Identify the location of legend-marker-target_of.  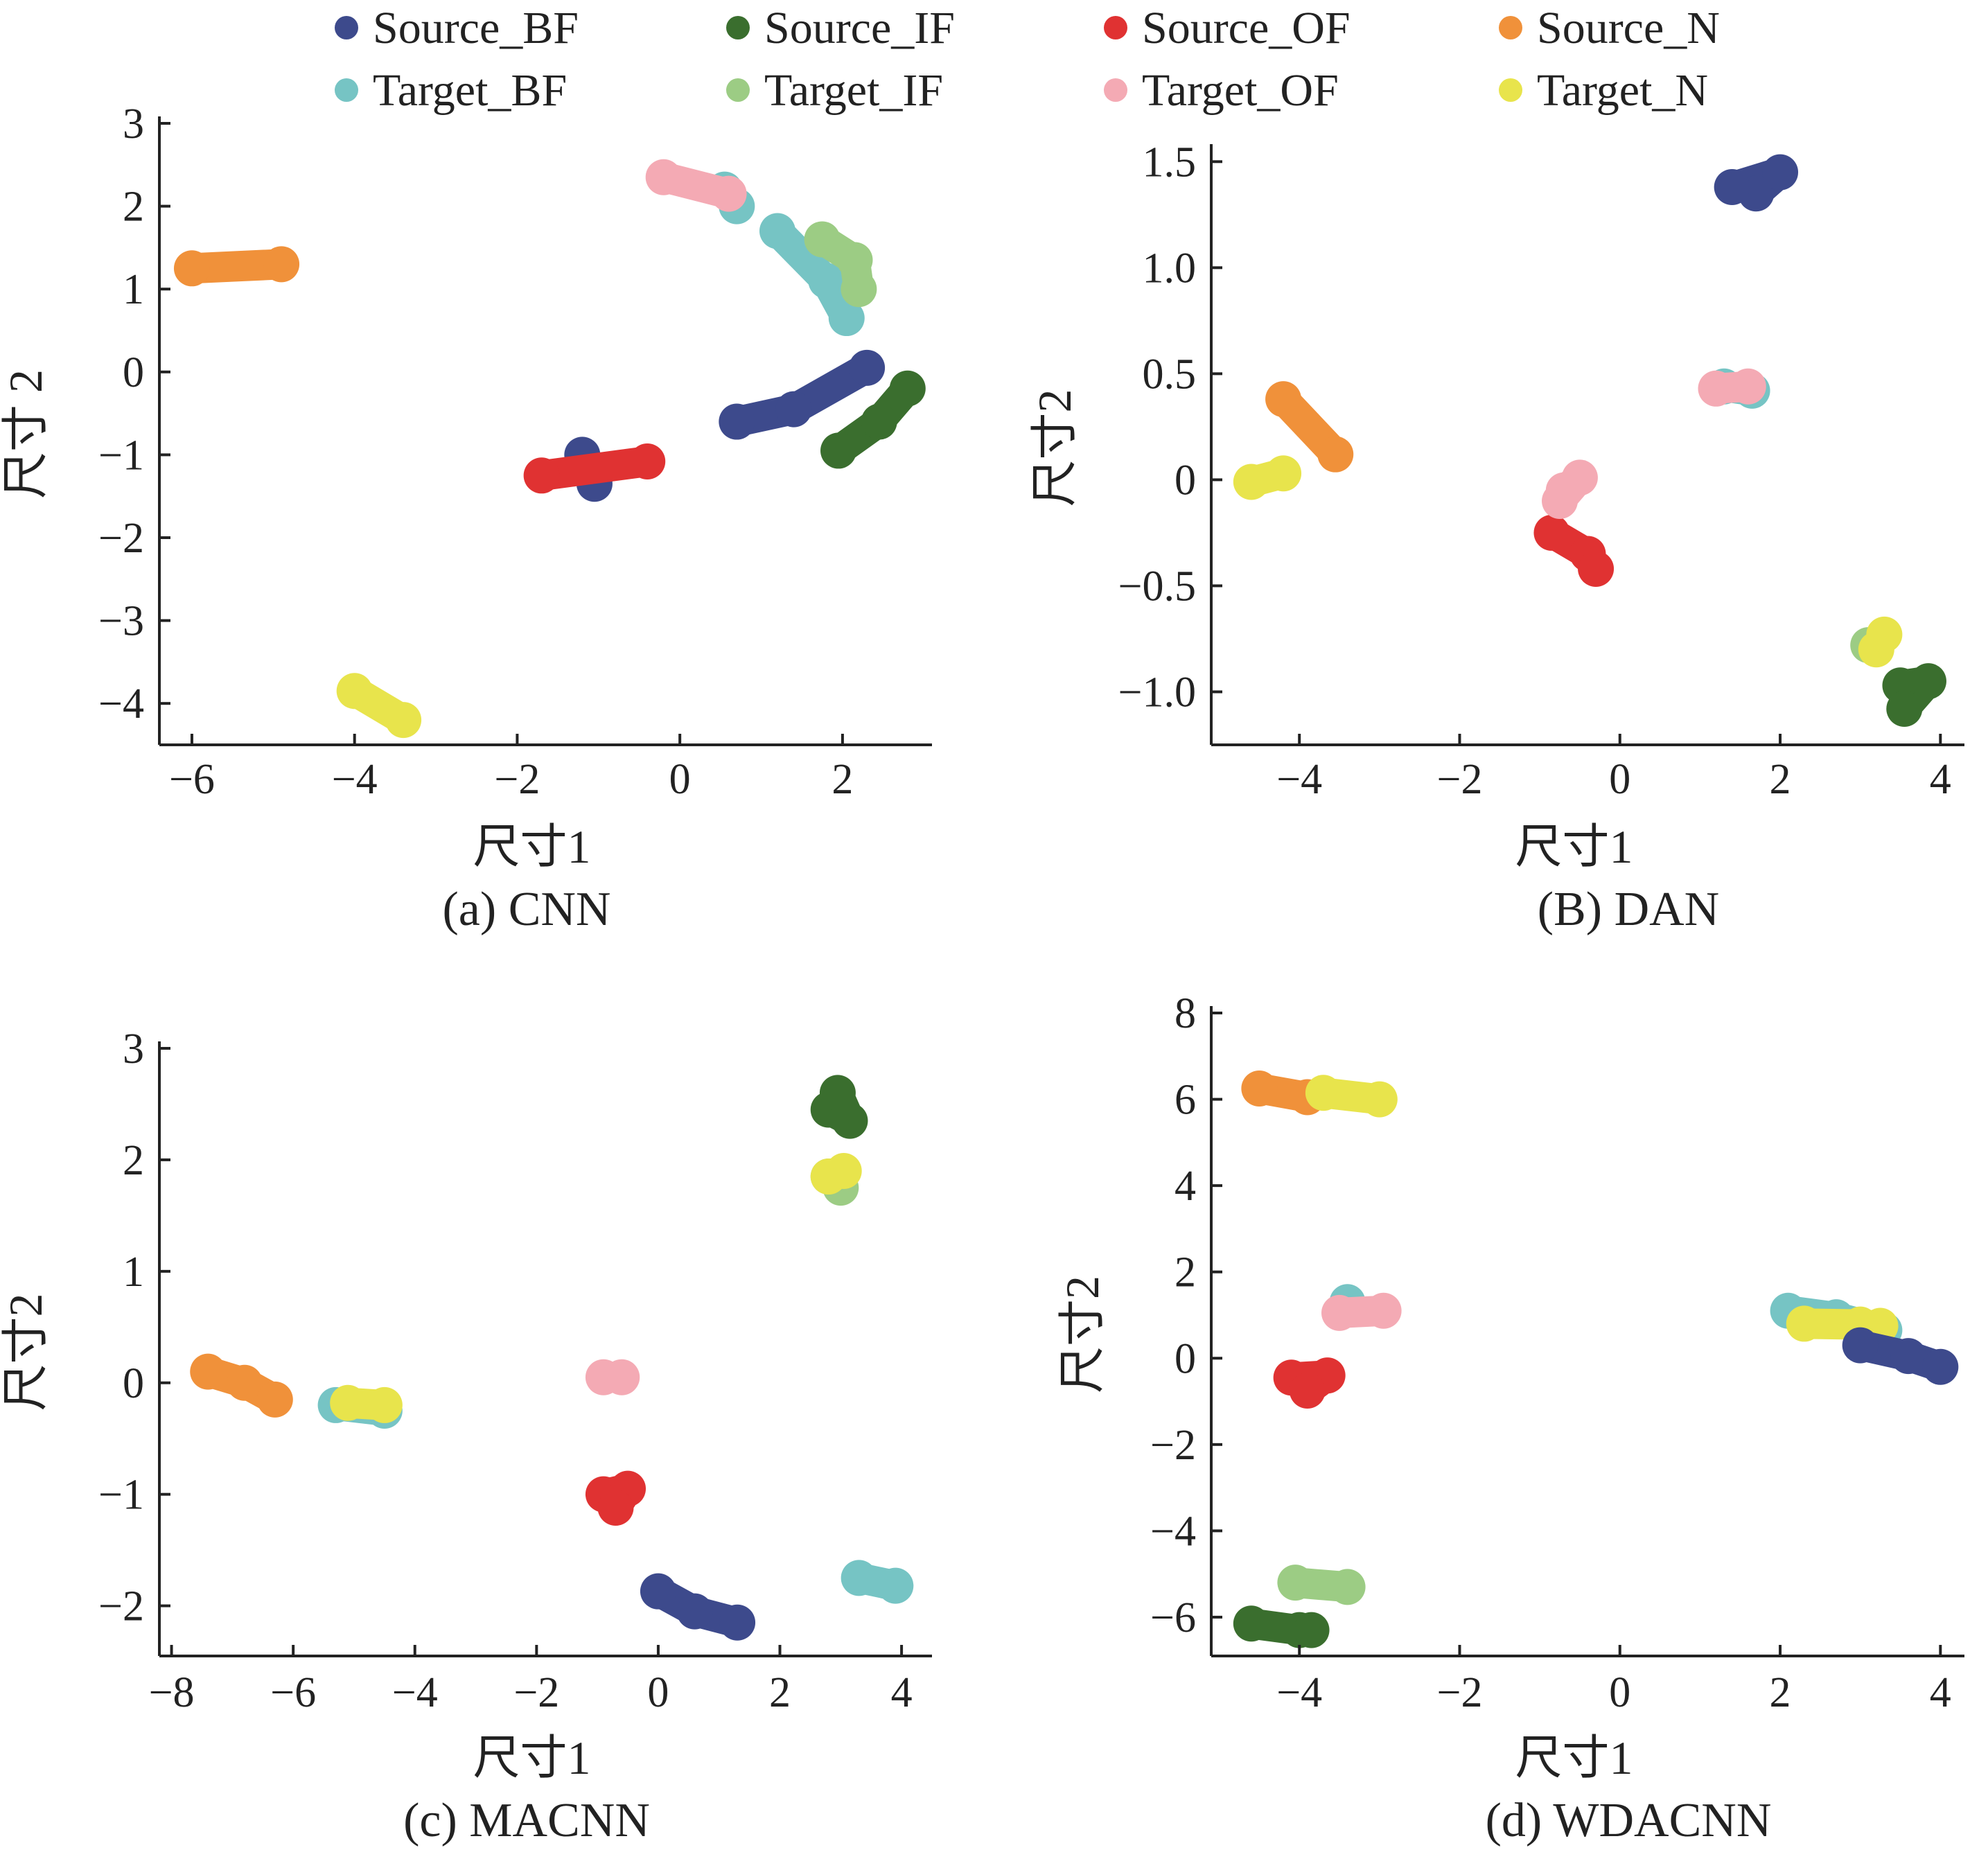
(1115, 90).